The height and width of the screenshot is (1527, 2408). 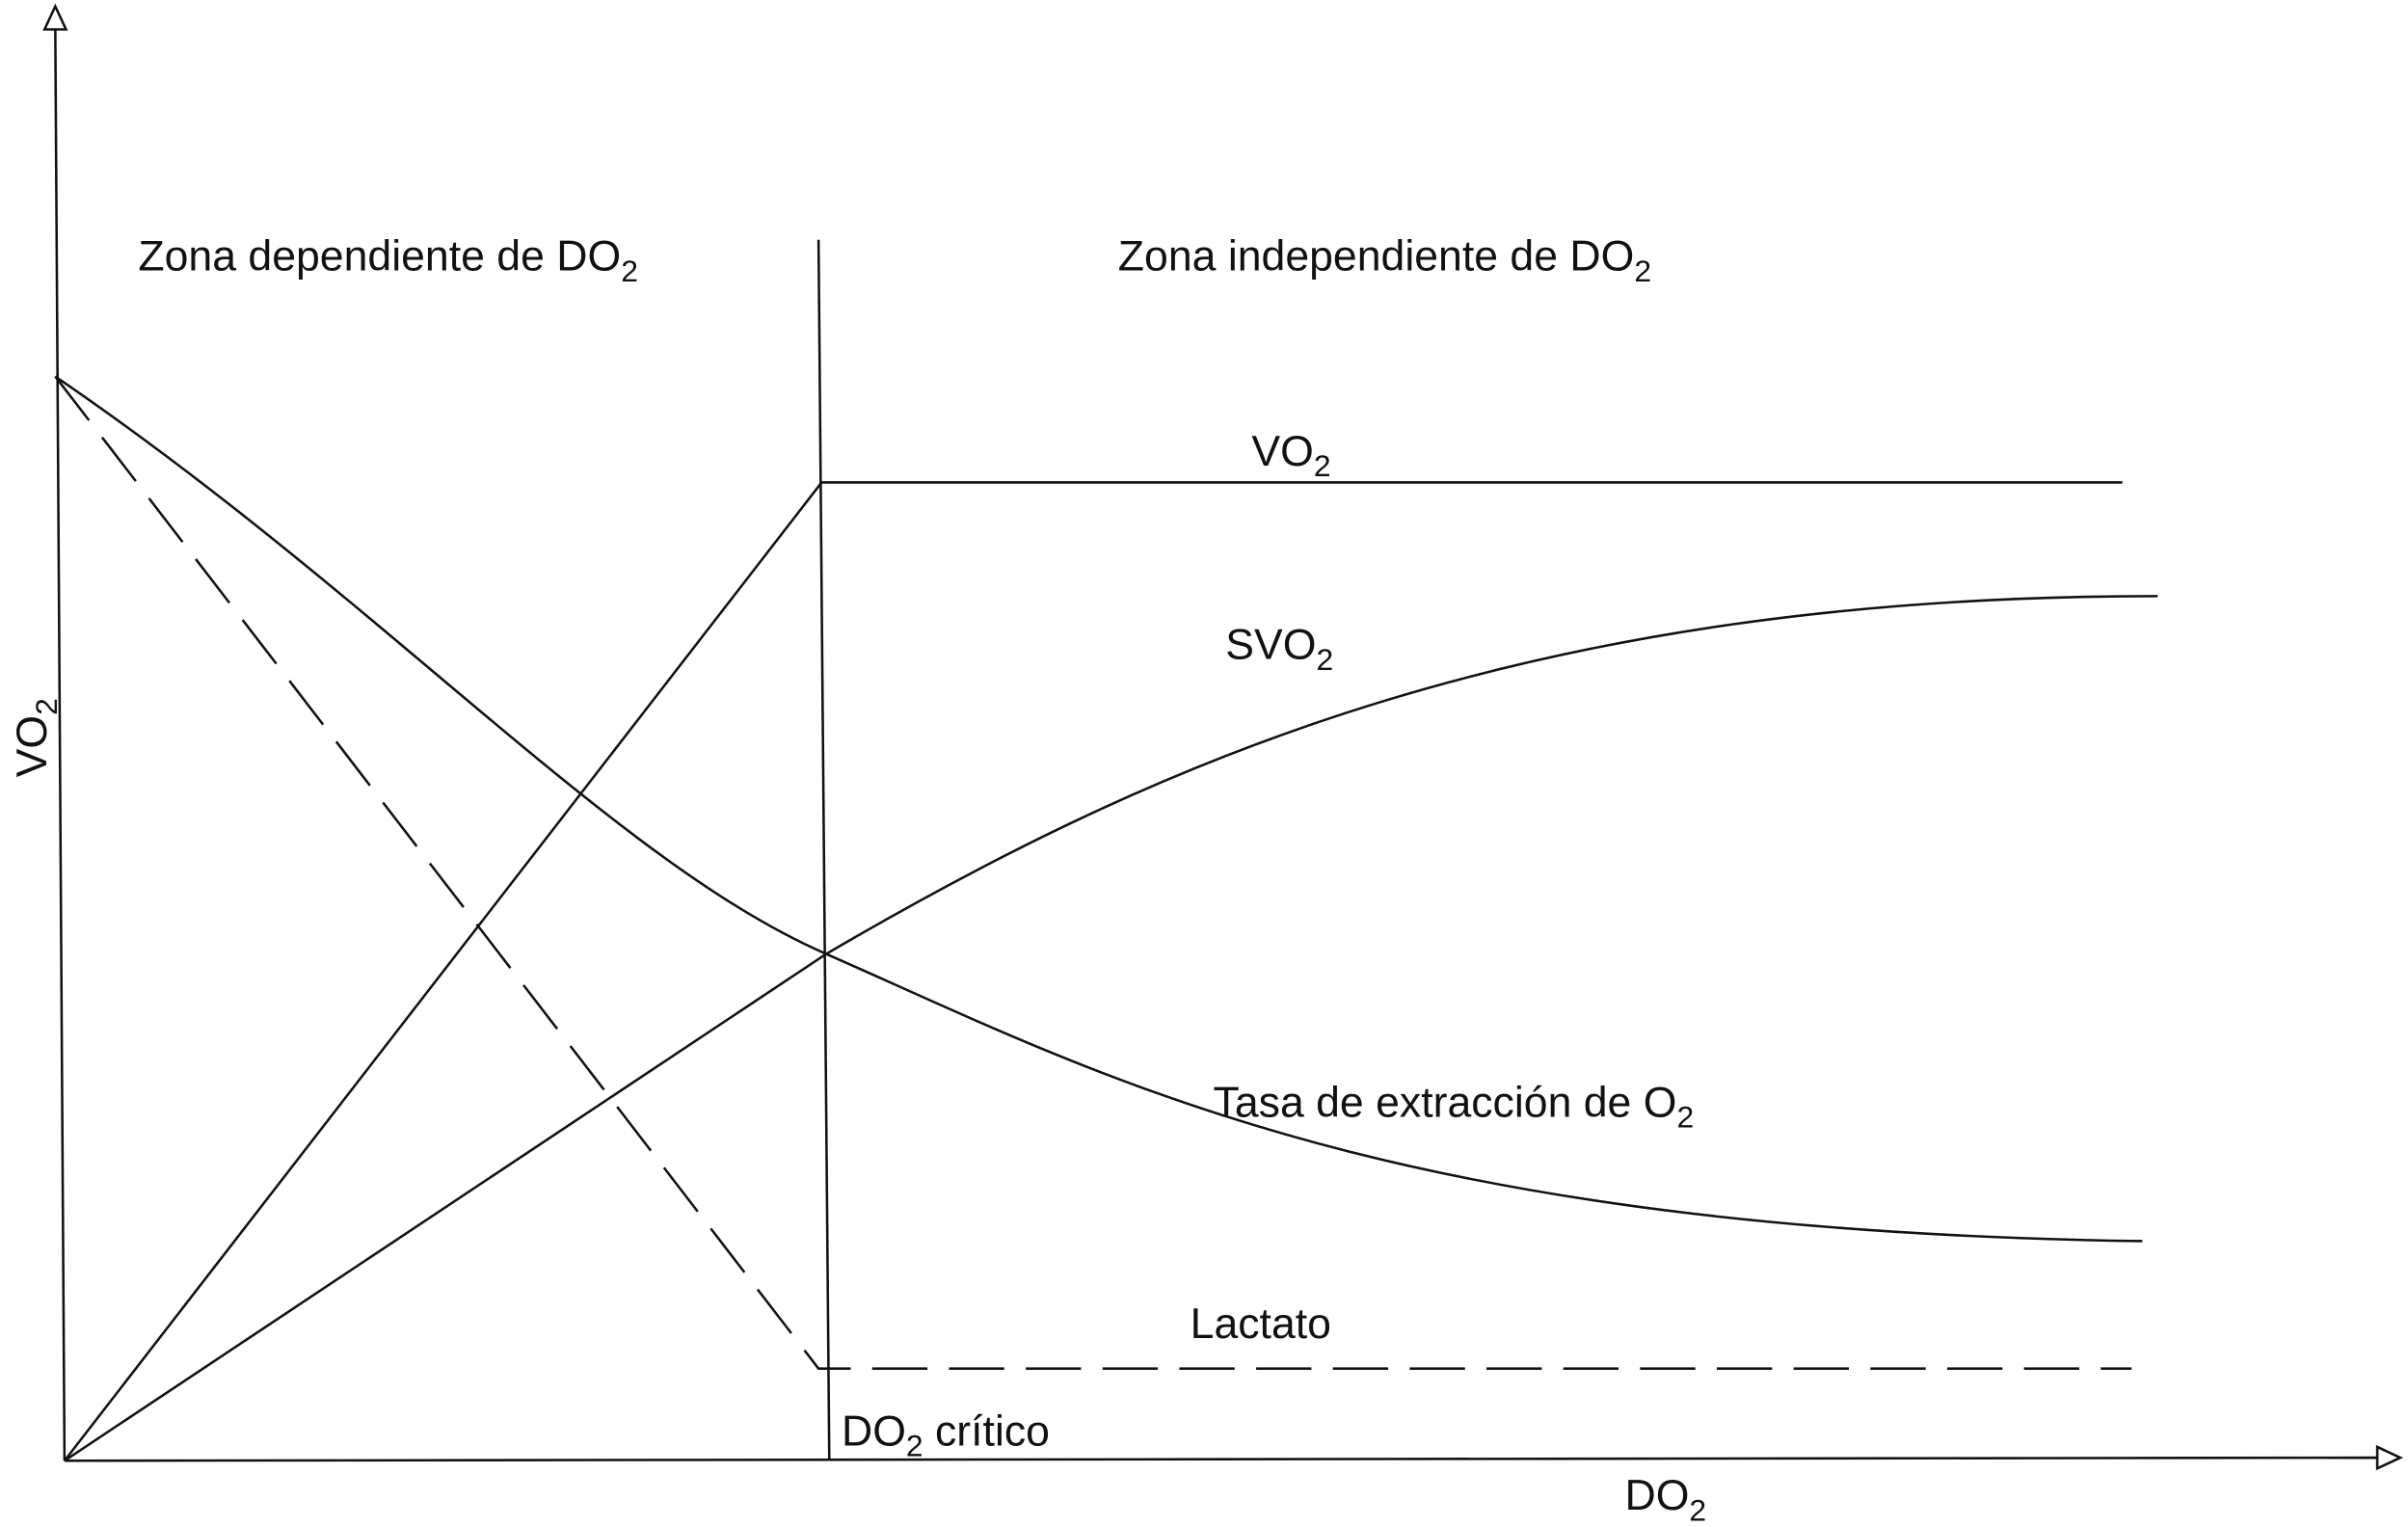 What do you see at coordinates (1384, 260) in the screenshot?
I see `zone-label: Zona independiente de DO2` at bounding box center [1384, 260].